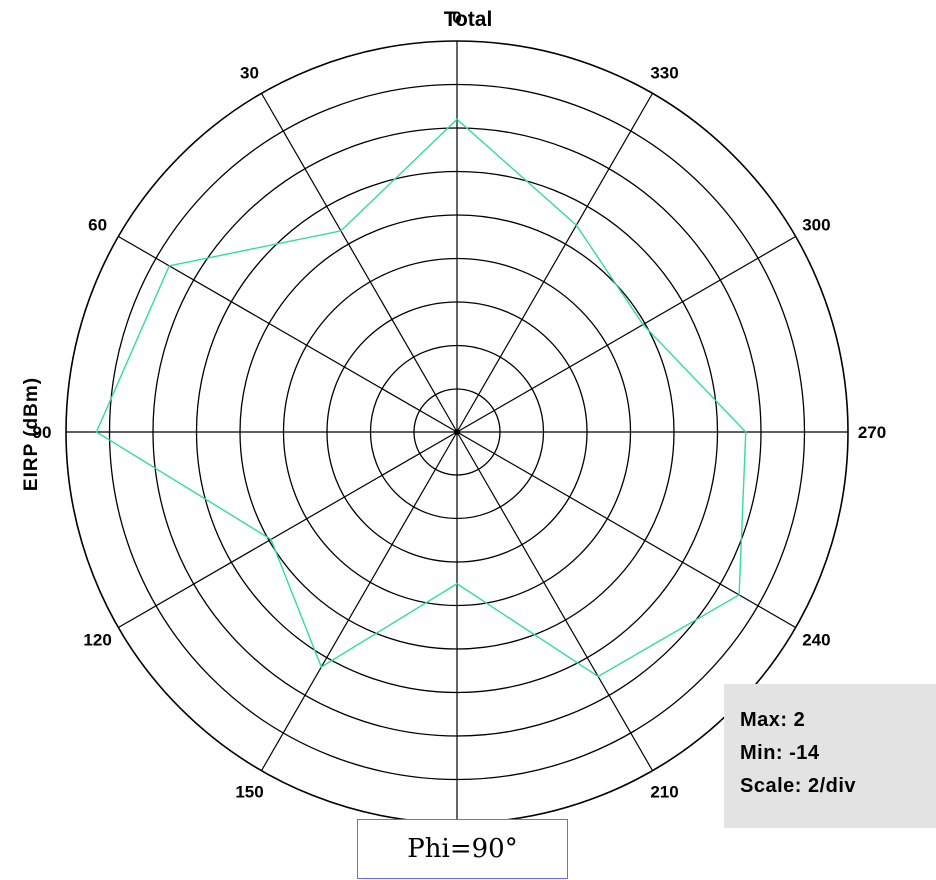  I want to click on phi-caption: Phi=90°, so click(462, 849).